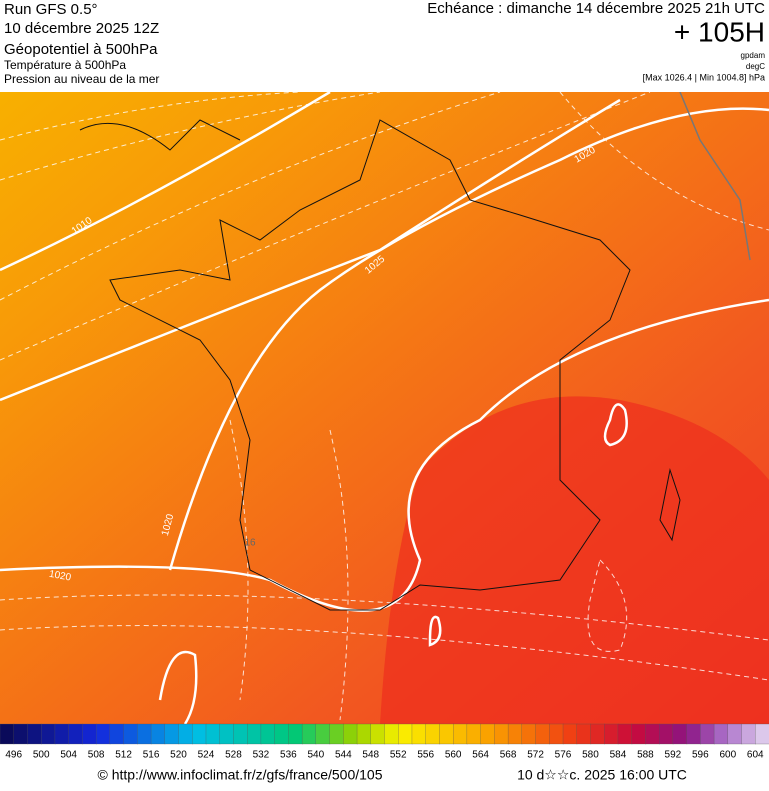  What do you see at coordinates (68, 755) in the screenshot?
I see `colorbar-label: 504` at bounding box center [68, 755].